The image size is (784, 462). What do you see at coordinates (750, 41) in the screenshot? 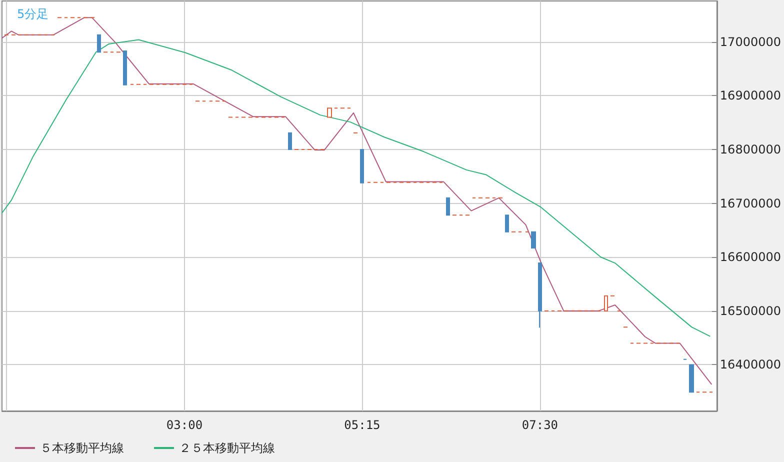
I see `y-tick-label: 17000000` at bounding box center [750, 41].